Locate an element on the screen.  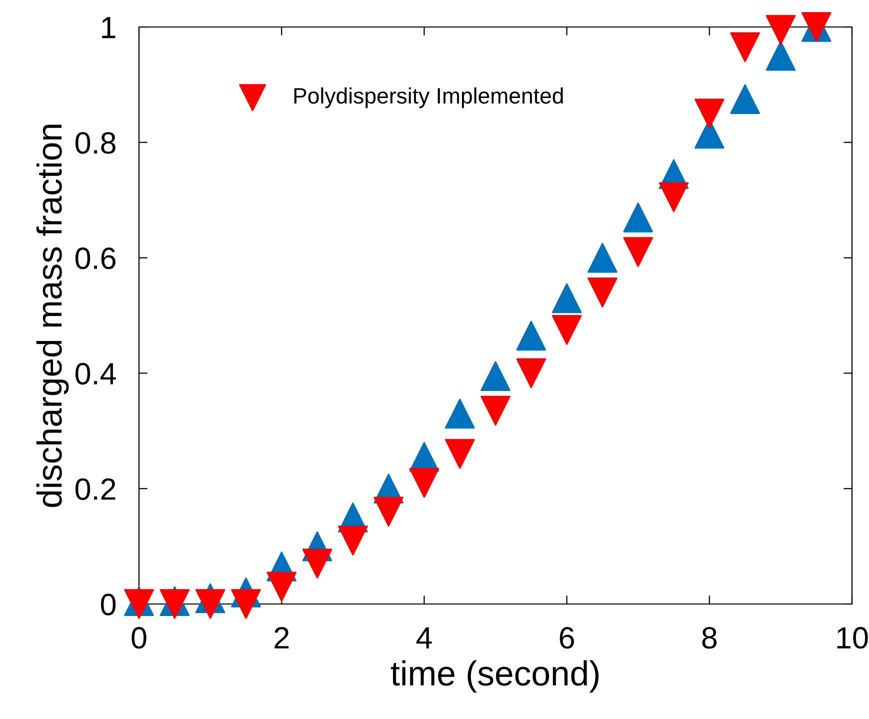
y-tick-label: 0.8 is located at coordinates (96, 143).